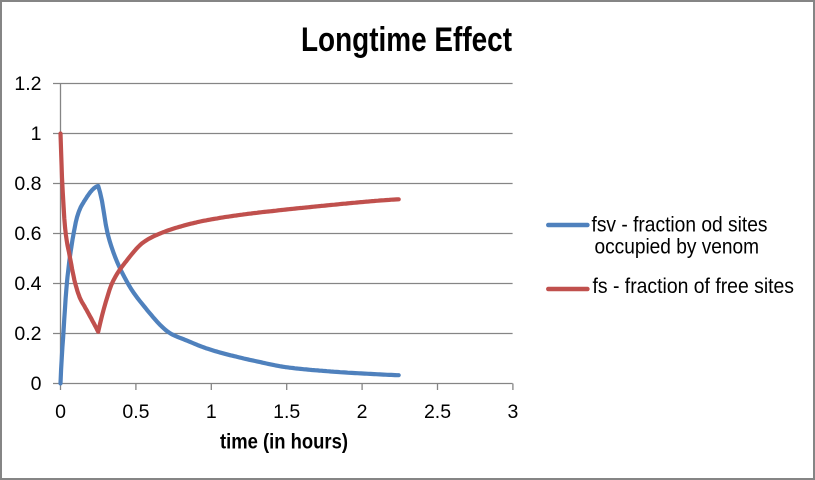 This screenshot has height=480, width=815. I want to click on svg-text: 0.5, so click(135, 412).